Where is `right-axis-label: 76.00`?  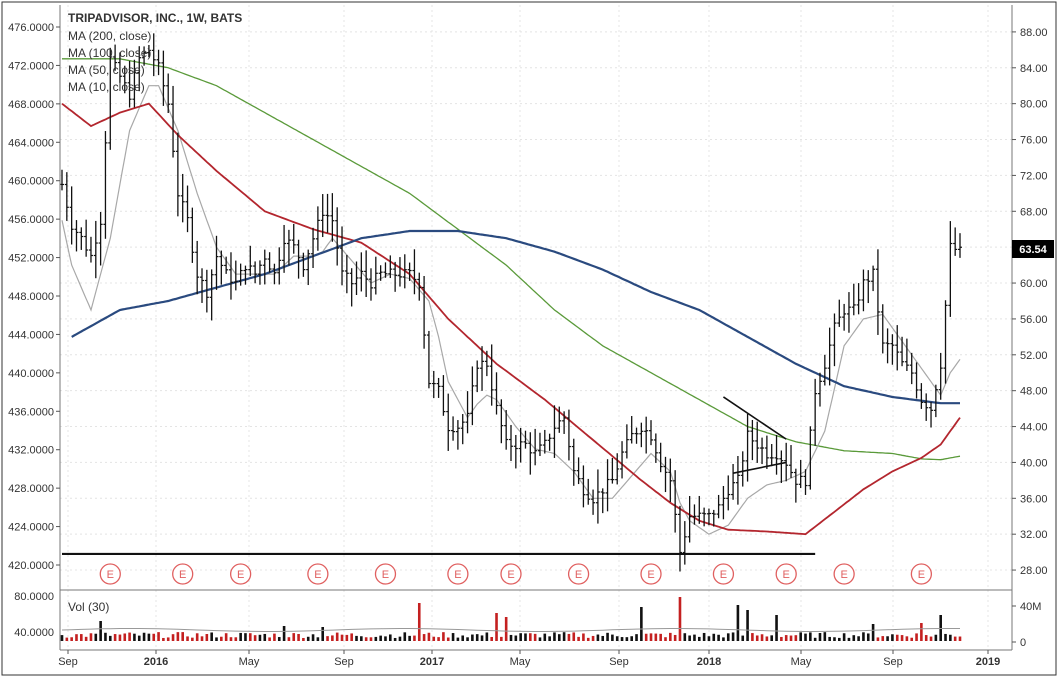
right-axis-label: 76.00 is located at coordinates (1034, 141).